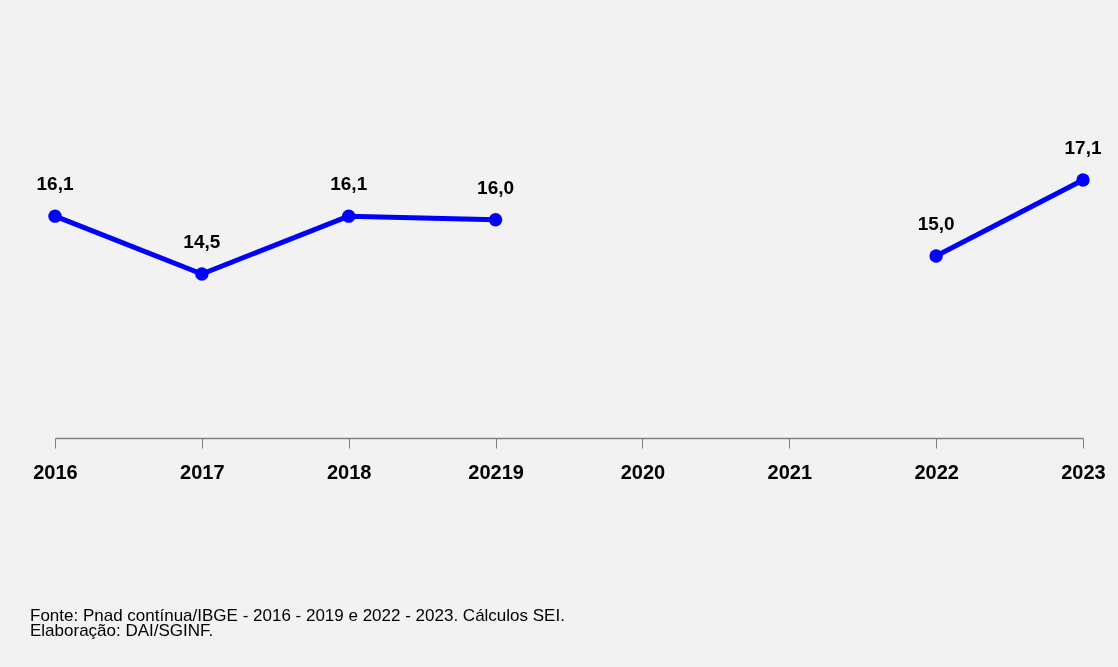 The image size is (1118, 667). What do you see at coordinates (1083, 471) in the screenshot?
I see `x-tick-label: 2023` at bounding box center [1083, 471].